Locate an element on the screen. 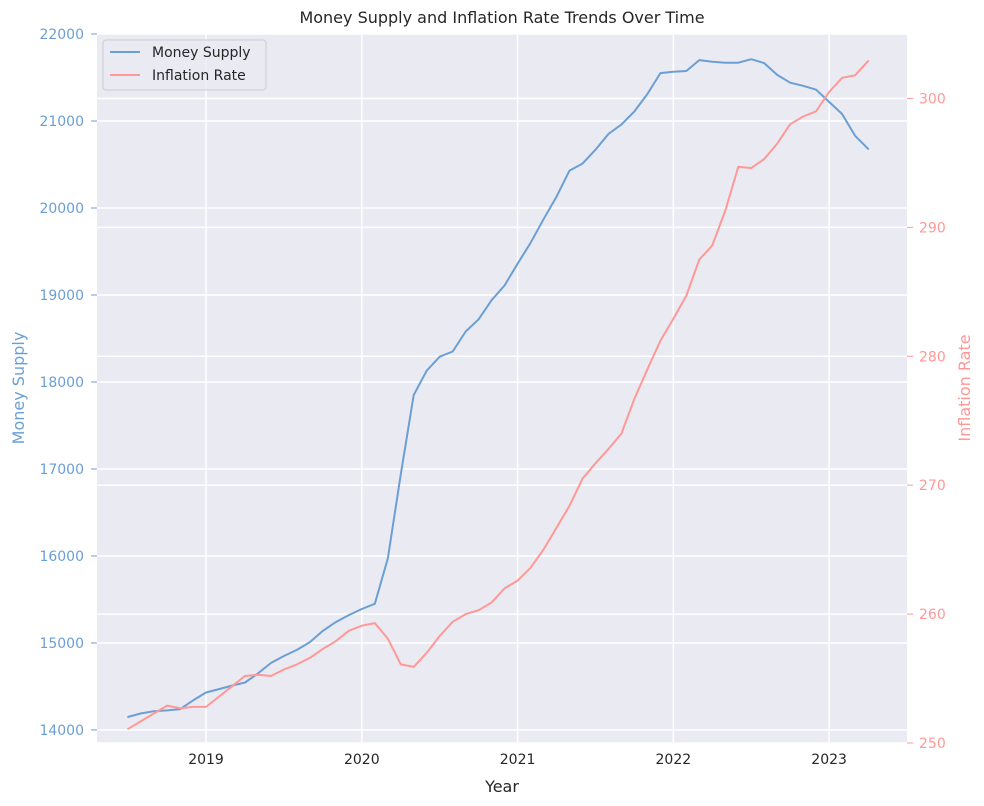 This screenshot has width=984, height=806. legend: Money Supply Inflation Rate is located at coordinates (184, 65).